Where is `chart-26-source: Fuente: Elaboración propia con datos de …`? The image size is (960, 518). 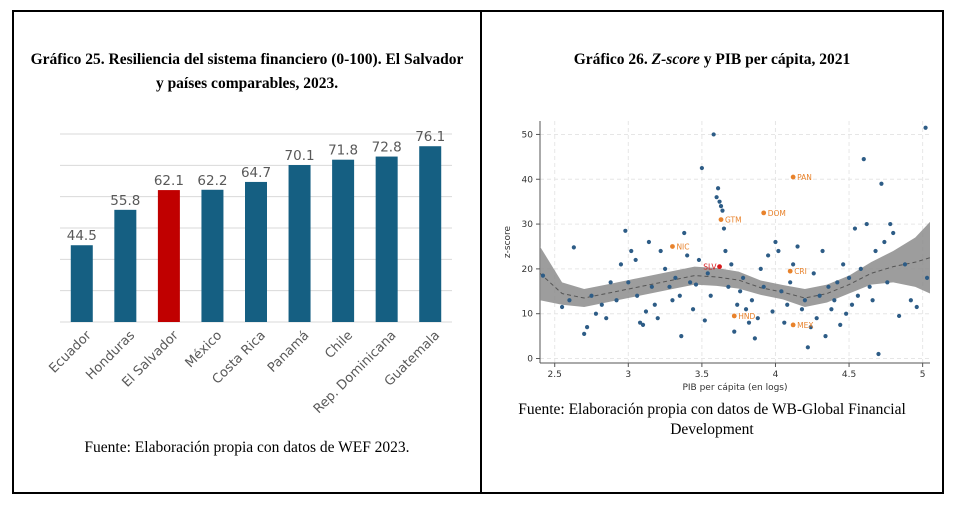 chart-26-source: Fuente: Elaboración propia con datos de … is located at coordinates (712, 419).